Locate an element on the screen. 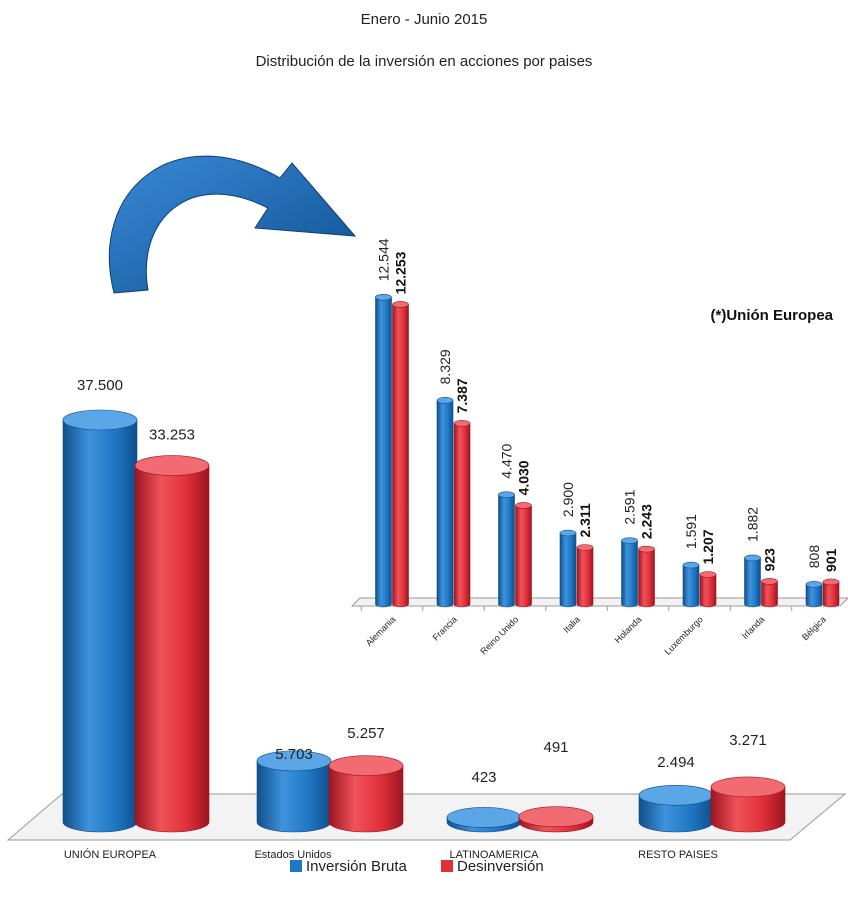 The width and height of the screenshot is (848, 902). data-label-main-inversion-0: 37.500 is located at coordinates (100, 385).